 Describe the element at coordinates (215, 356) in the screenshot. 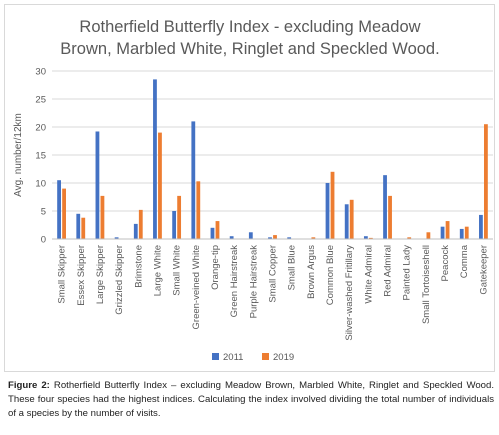

I see `legend-swatch-2011` at that location.